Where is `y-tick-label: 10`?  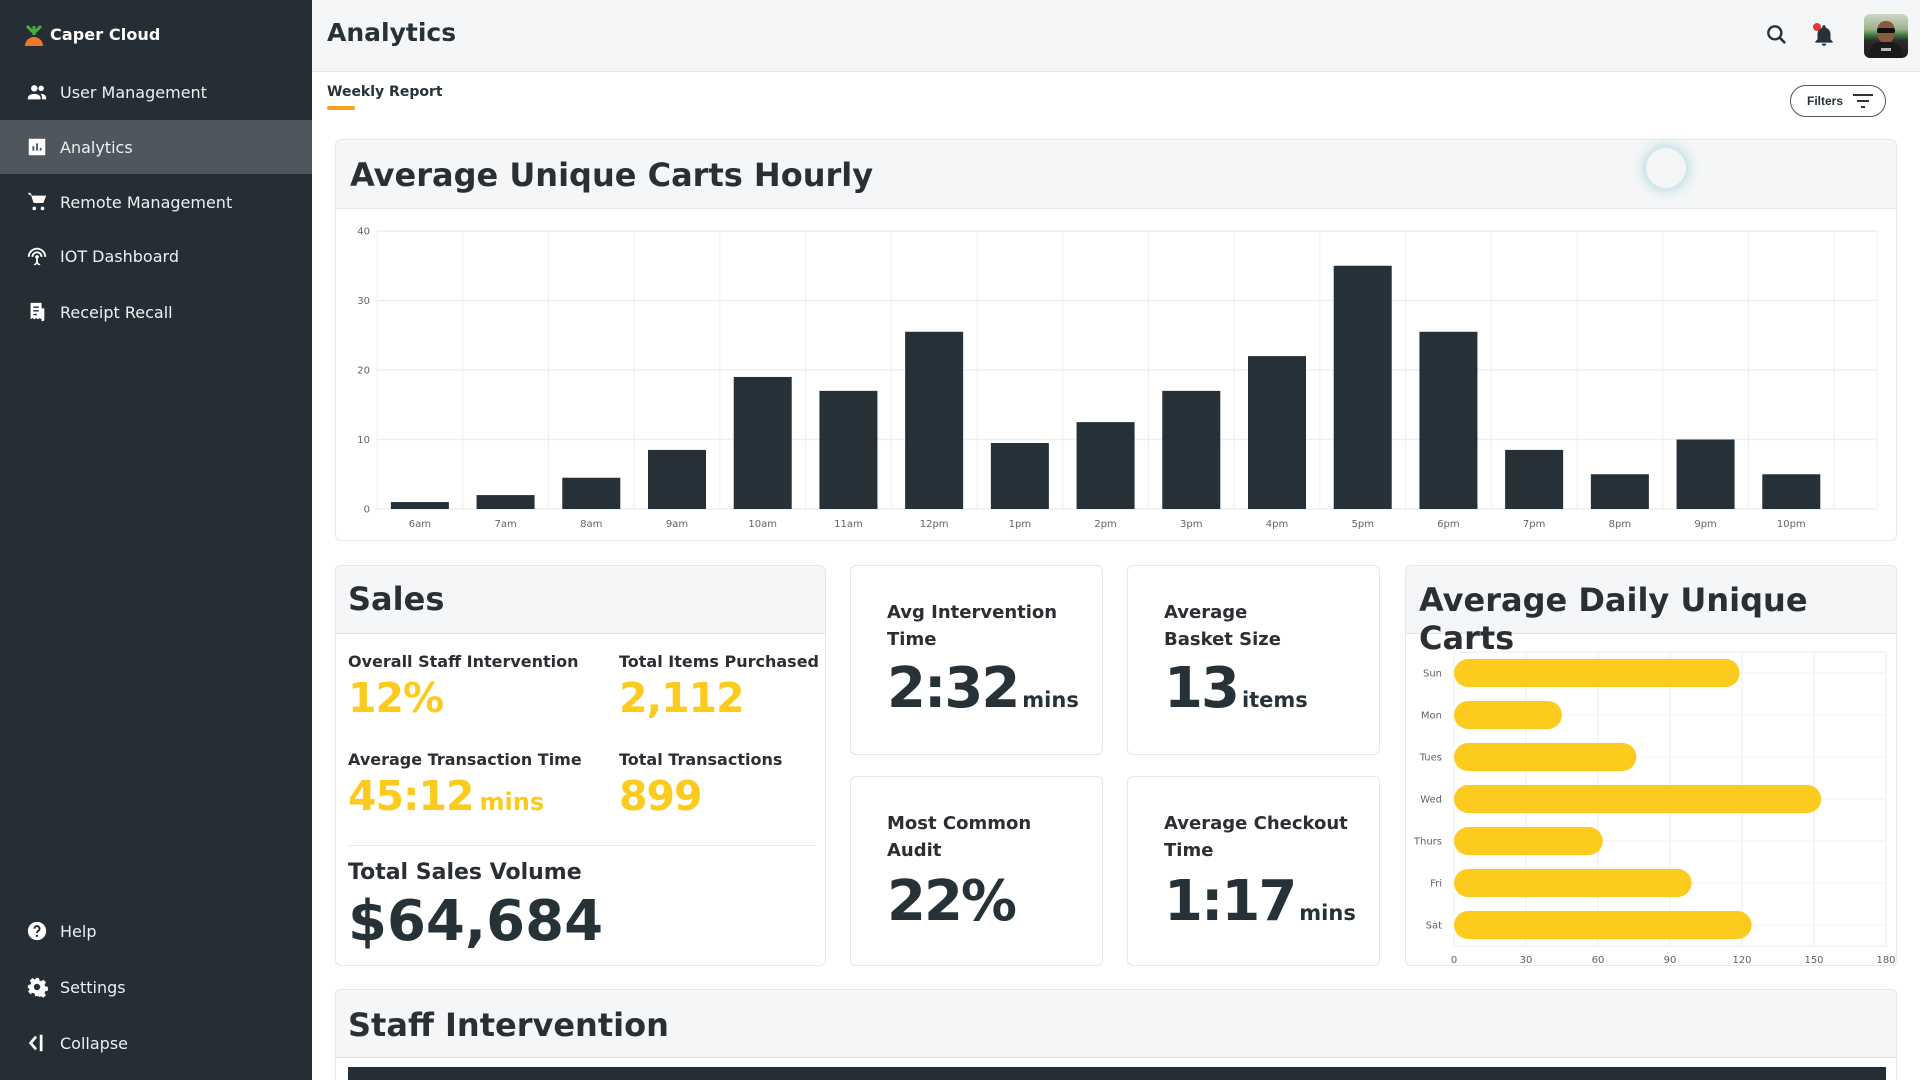 y-tick-label: 10 is located at coordinates (363, 440).